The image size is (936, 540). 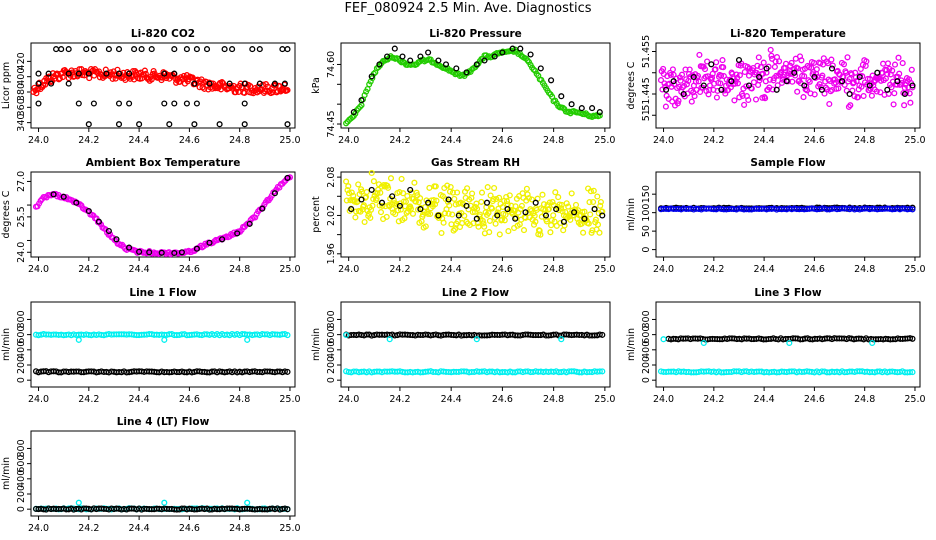 I want to click on y-axis-label: degrees C, so click(x=6, y=214).